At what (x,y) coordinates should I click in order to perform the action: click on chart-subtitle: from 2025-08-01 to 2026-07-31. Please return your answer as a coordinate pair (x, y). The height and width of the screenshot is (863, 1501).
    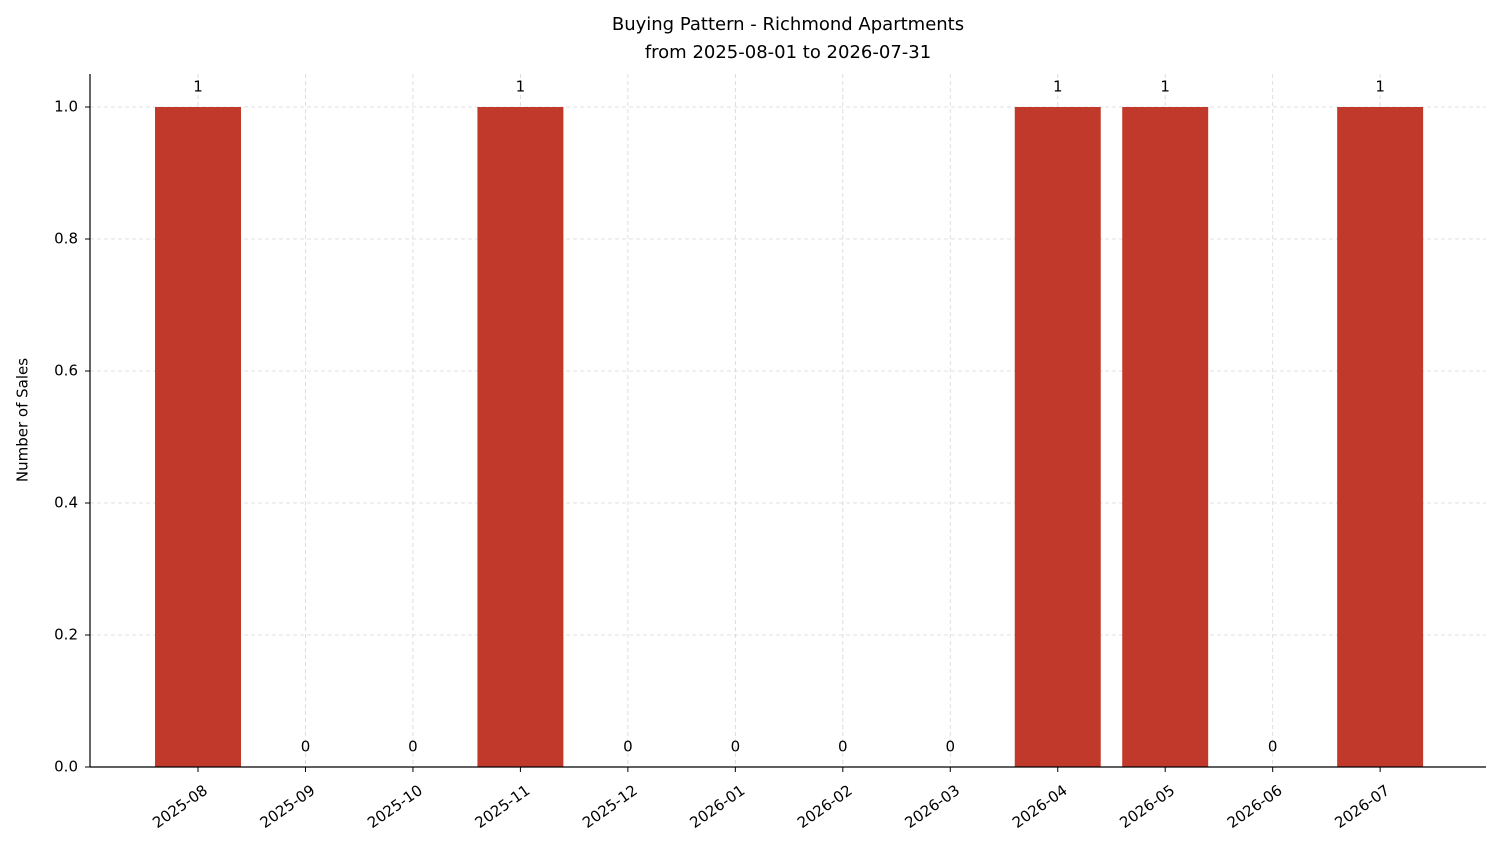
    Looking at the image, I should click on (788, 52).